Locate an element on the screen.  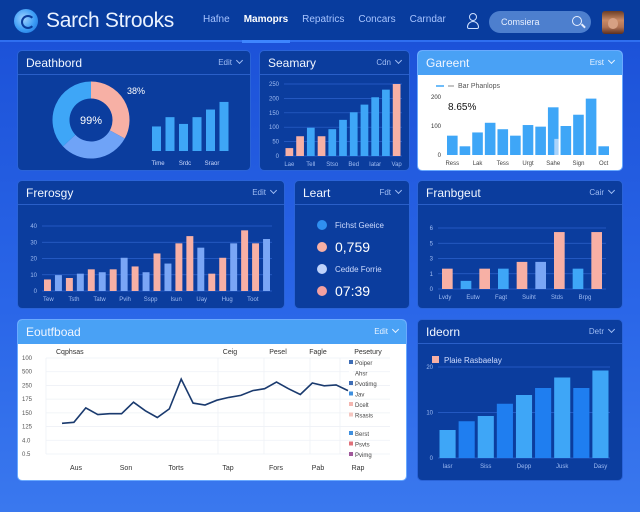
panel-header: Franbgeut Cair is located at coordinates (520, 193).